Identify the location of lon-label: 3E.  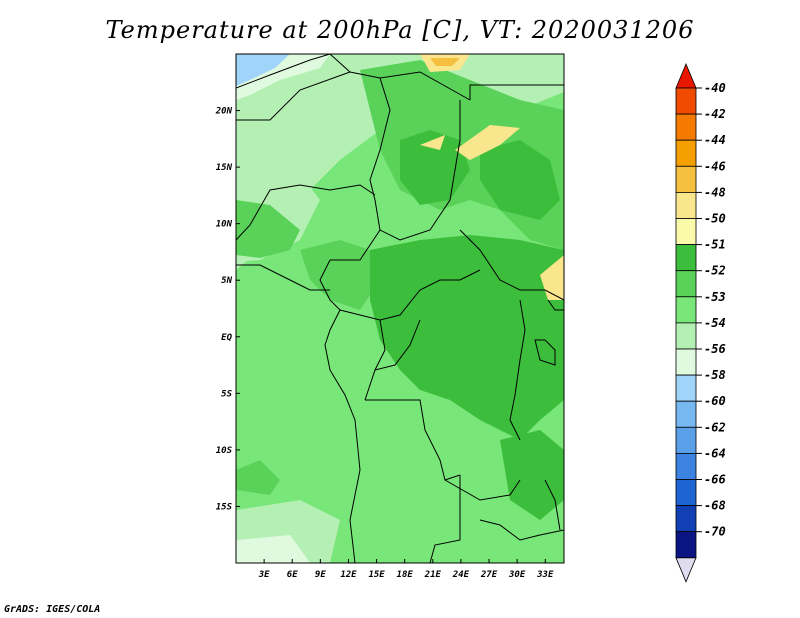
(264, 575).